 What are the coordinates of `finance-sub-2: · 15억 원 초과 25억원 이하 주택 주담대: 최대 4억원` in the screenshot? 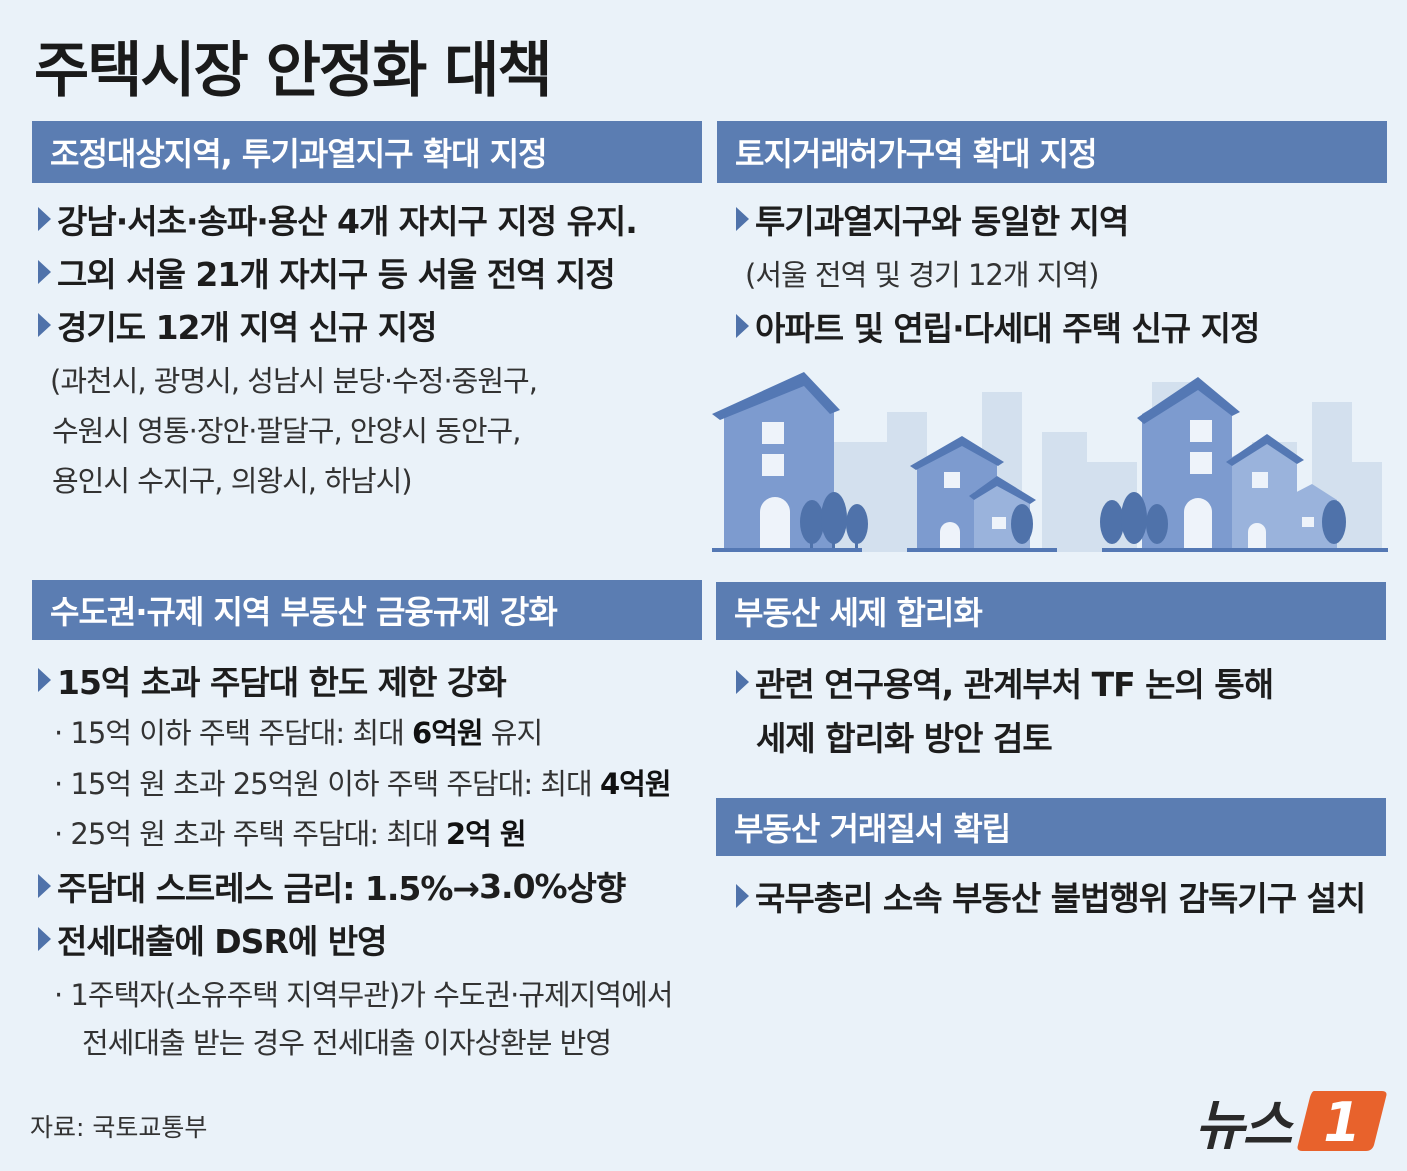 It's located at (363, 782).